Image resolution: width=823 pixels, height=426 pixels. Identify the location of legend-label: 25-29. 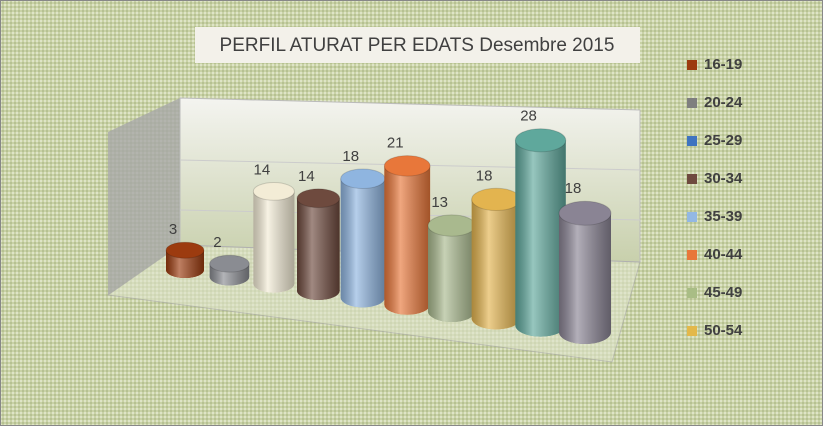
(723, 140).